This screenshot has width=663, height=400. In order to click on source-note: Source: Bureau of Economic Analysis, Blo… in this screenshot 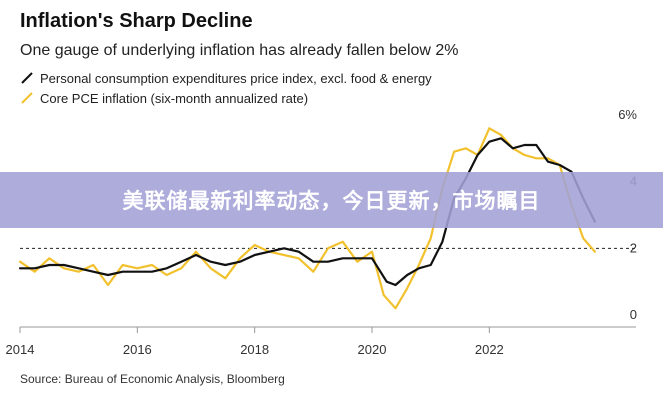, I will do `click(152, 379)`.